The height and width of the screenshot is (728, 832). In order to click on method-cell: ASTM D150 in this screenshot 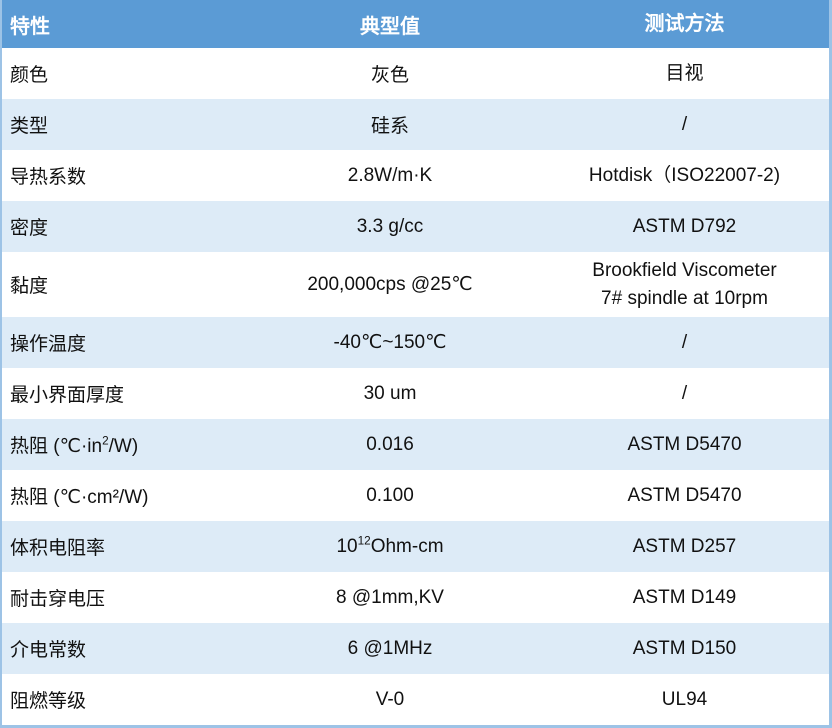, I will do `click(684, 648)`.